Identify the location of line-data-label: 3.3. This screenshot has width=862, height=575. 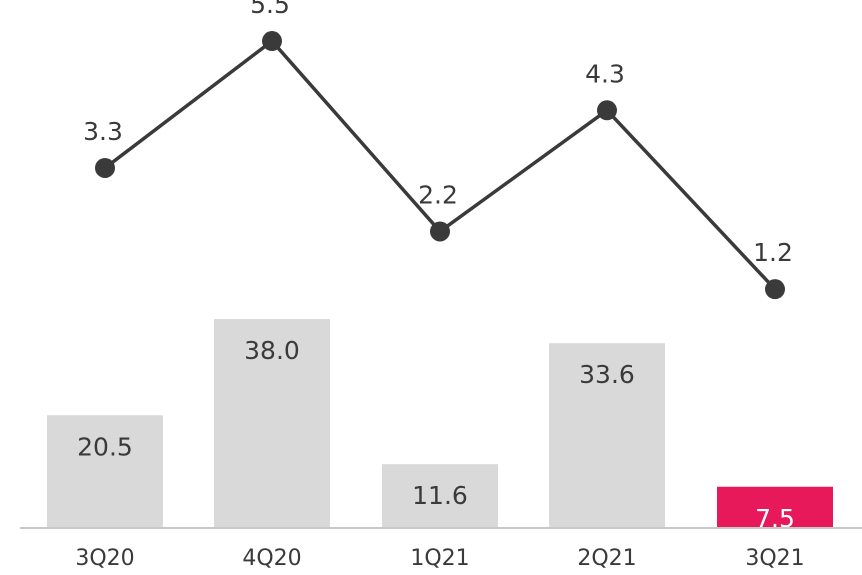
(103, 131).